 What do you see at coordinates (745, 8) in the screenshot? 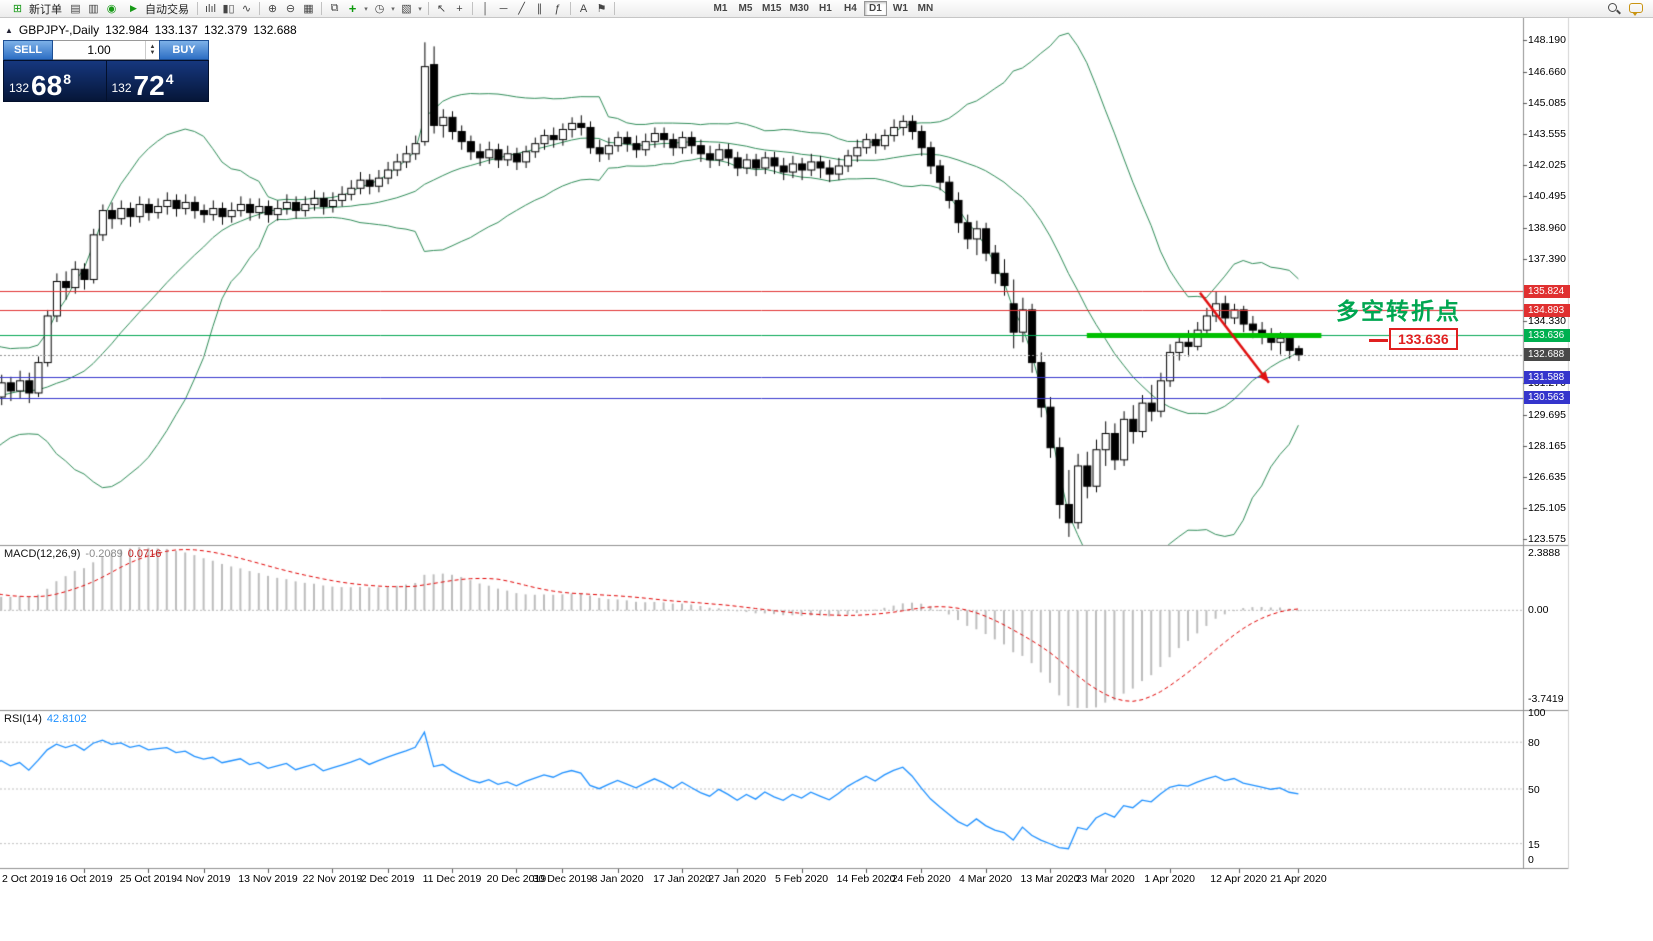
I see `timeframe-button-m5: M5` at bounding box center [745, 8].